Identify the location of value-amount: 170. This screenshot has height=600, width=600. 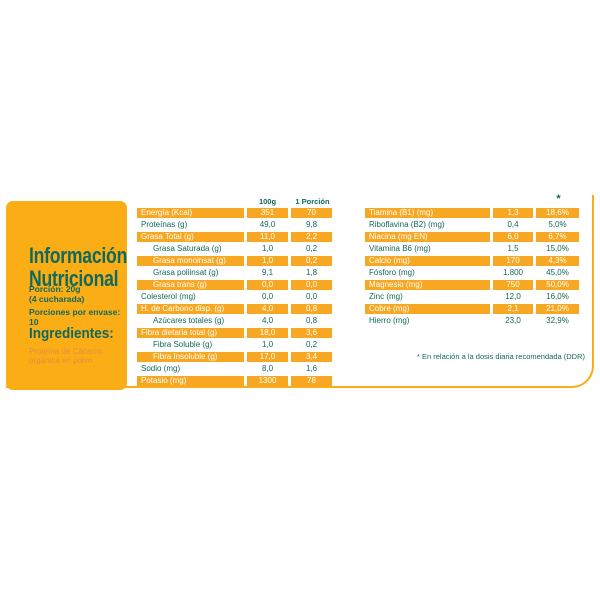
(513, 261).